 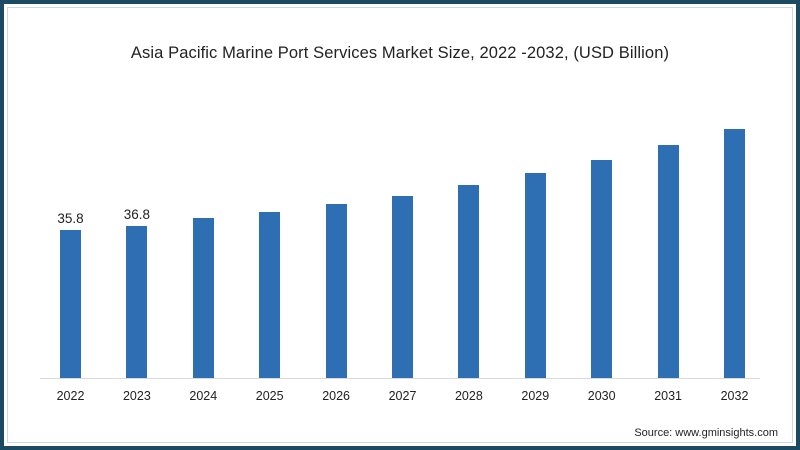 What do you see at coordinates (137, 215) in the screenshot?
I see `data-label-2023: 36.8` at bounding box center [137, 215].